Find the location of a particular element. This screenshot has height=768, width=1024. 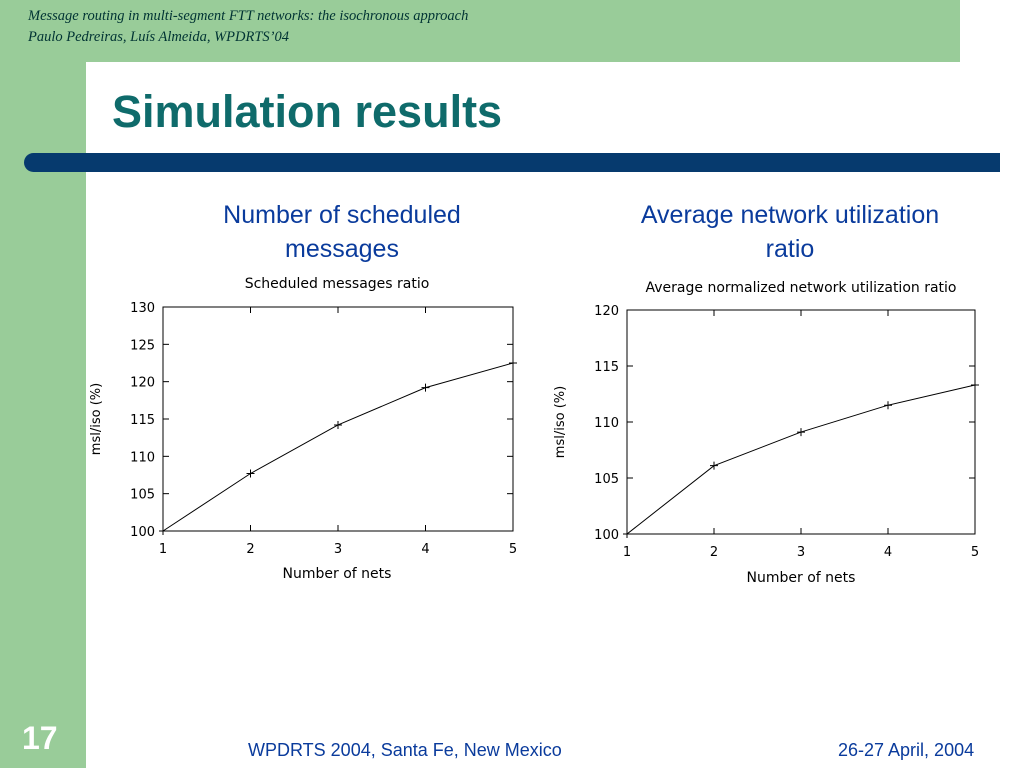

left-sidebar-band is located at coordinates (43, 384).